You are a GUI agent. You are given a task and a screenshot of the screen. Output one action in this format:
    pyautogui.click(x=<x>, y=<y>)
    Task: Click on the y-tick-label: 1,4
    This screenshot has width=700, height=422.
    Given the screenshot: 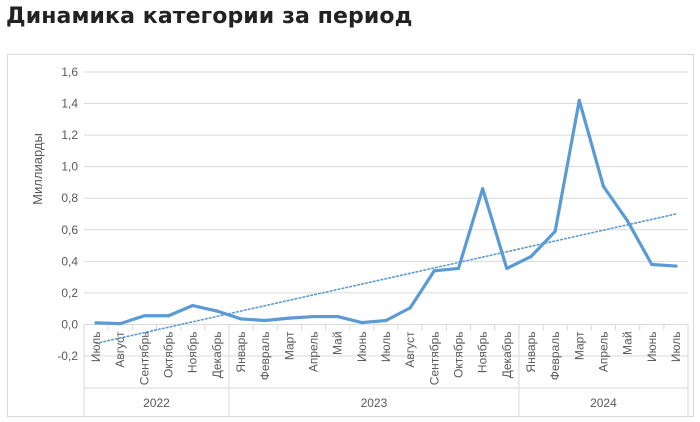 What is the action you would take?
    pyautogui.click(x=69, y=104)
    